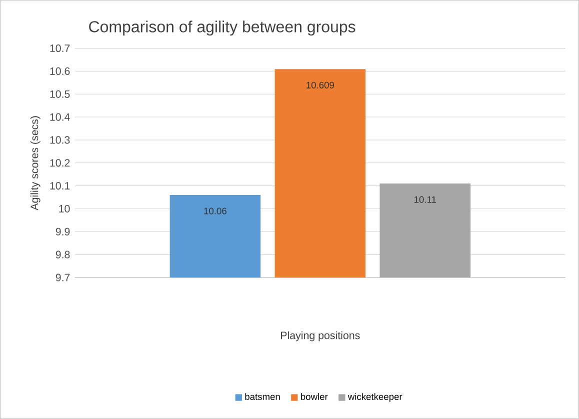 This screenshot has height=419, width=579. Describe the element at coordinates (60, 48) in the screenshot. I see `y-tick-label: 10.7` at that location.